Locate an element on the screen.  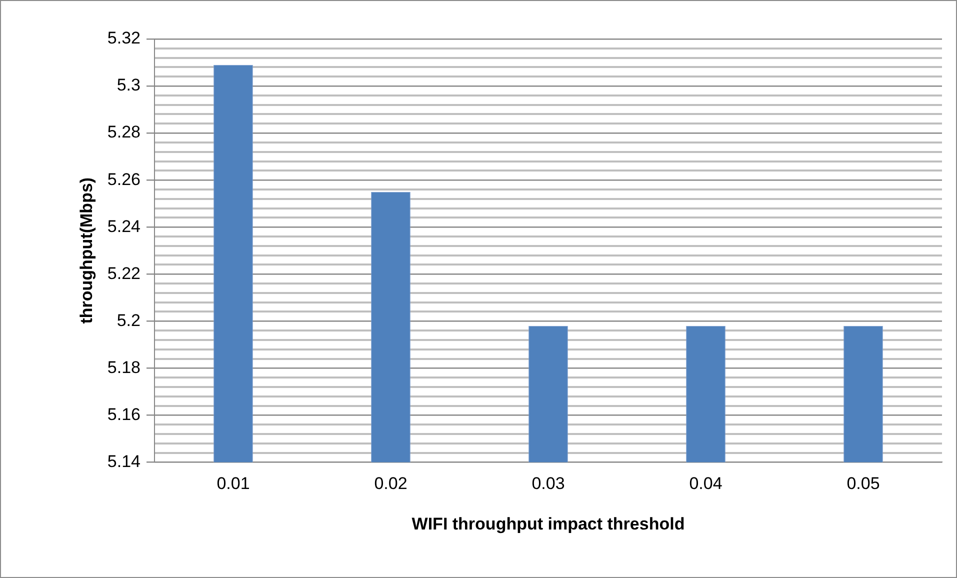
y-tick-label: 5.14 is located at coordinates (123, 461).